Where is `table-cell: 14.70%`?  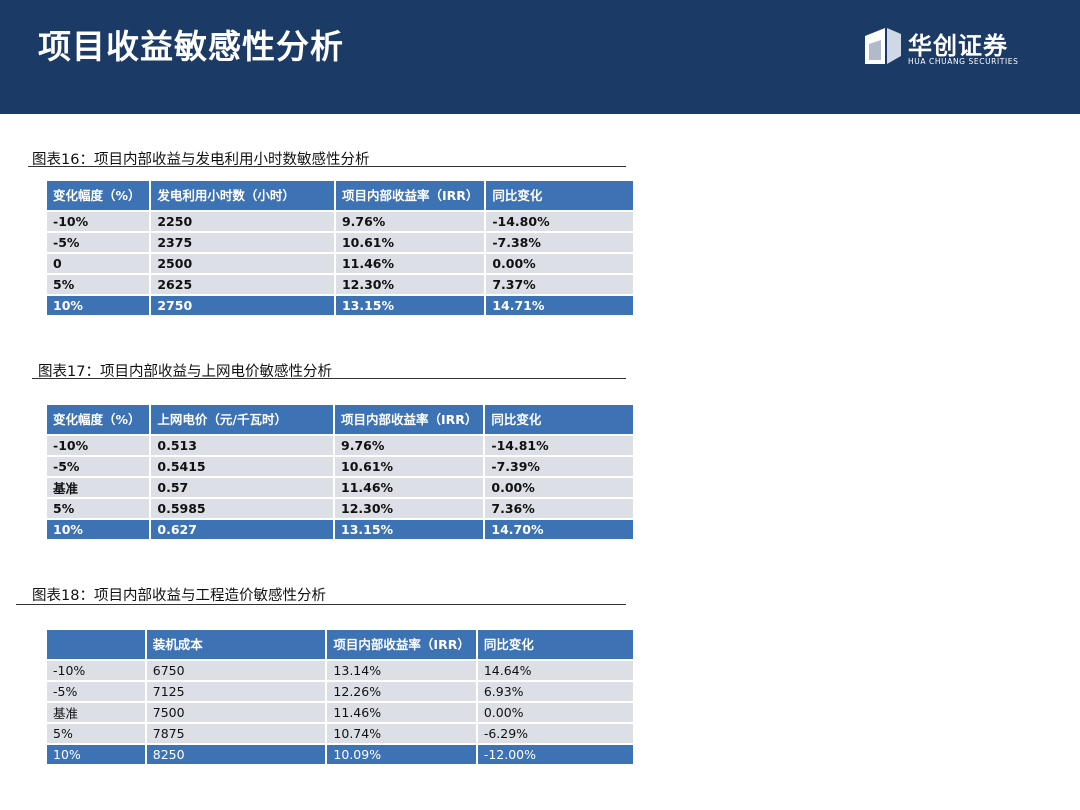 table-cell: 14.70% is located at coordinates (559, 529).